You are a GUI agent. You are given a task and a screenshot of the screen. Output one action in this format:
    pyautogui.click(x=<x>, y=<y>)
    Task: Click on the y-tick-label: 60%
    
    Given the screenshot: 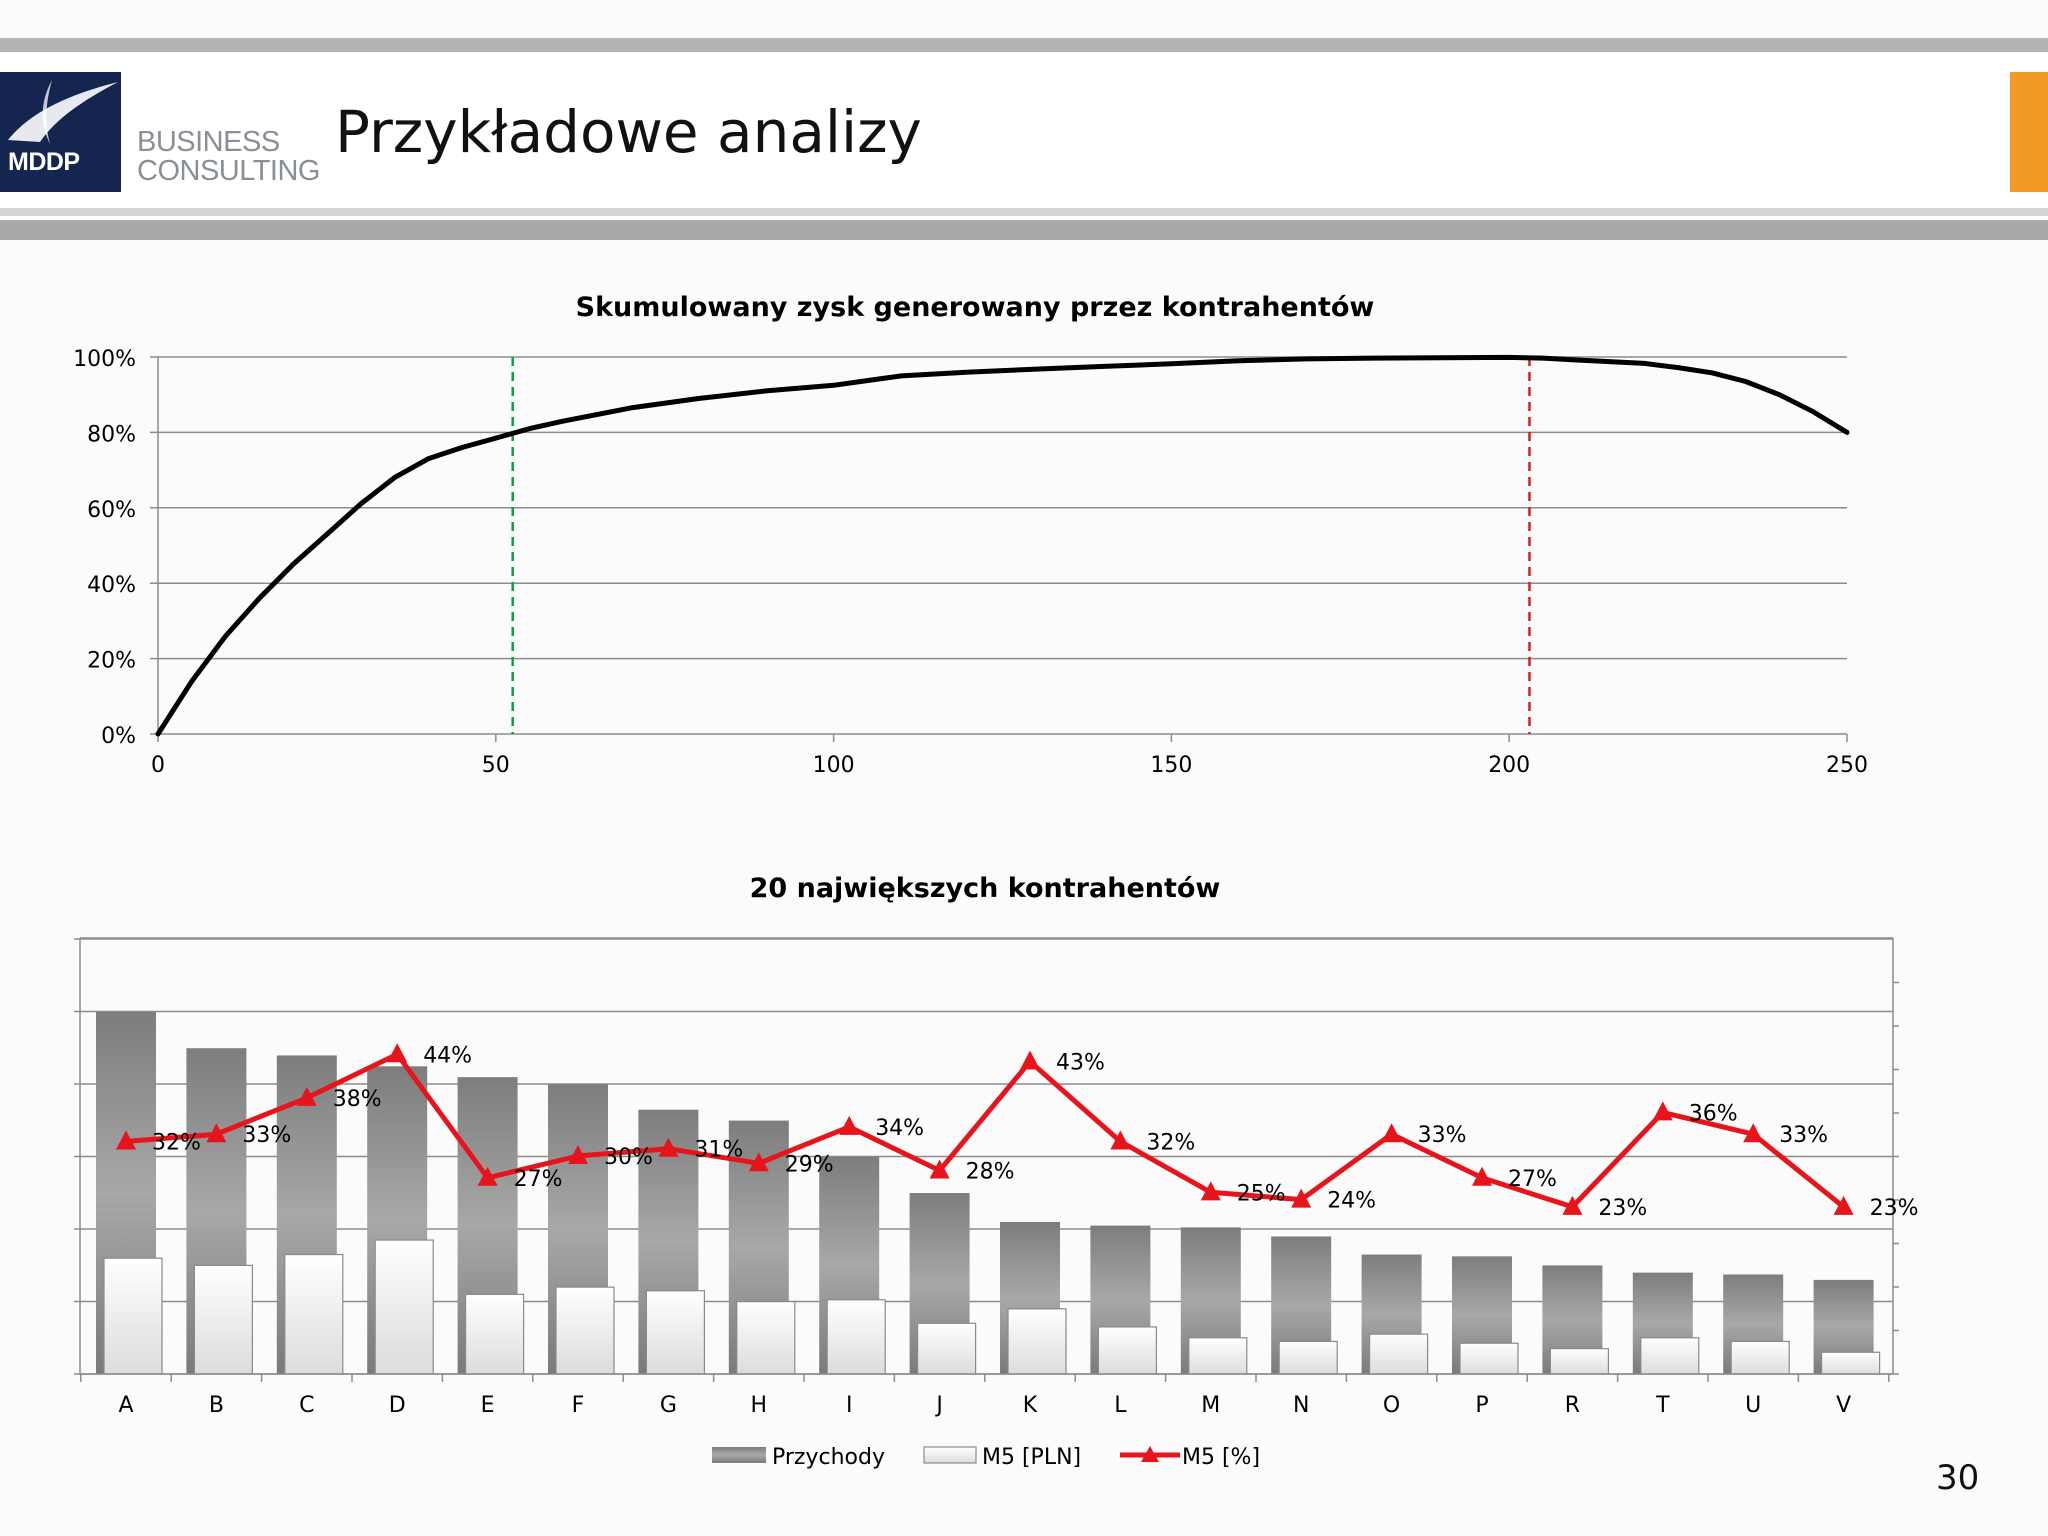 What is the action you would take?
    pyautogui.click(x=111, y=510)
    